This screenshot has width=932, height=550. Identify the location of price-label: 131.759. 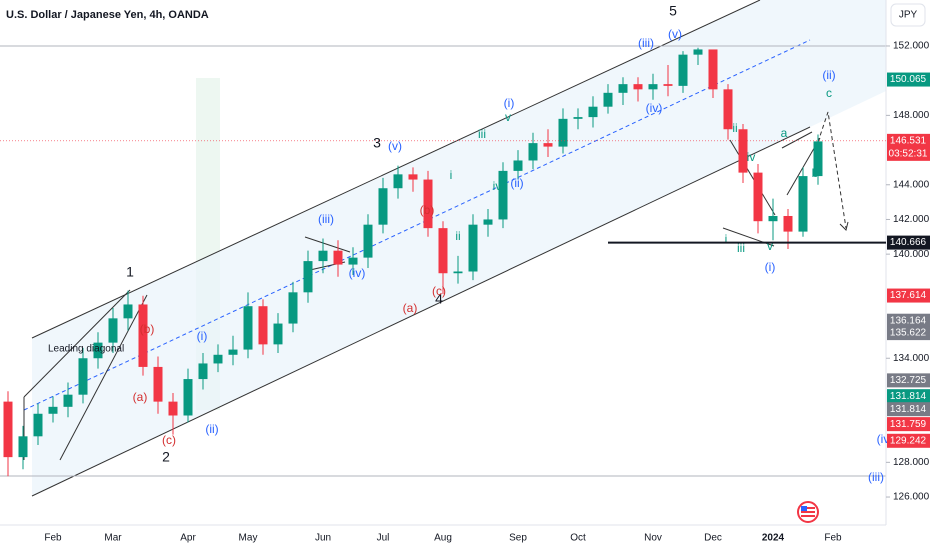
(908, 424).